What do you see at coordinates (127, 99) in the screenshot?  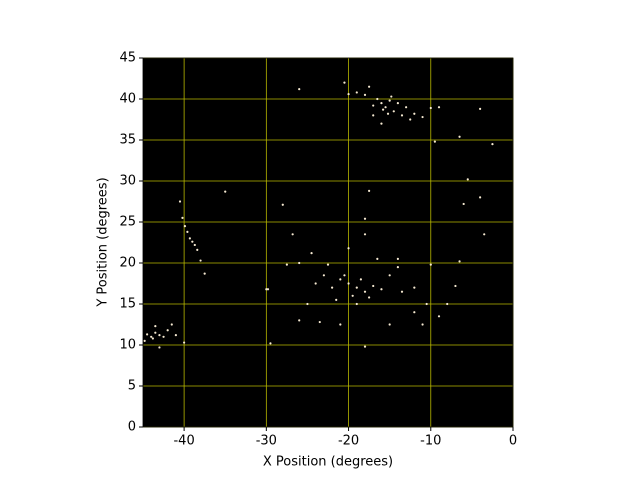 I see `y-tick-label: 40` at bounding box center [127, 99].